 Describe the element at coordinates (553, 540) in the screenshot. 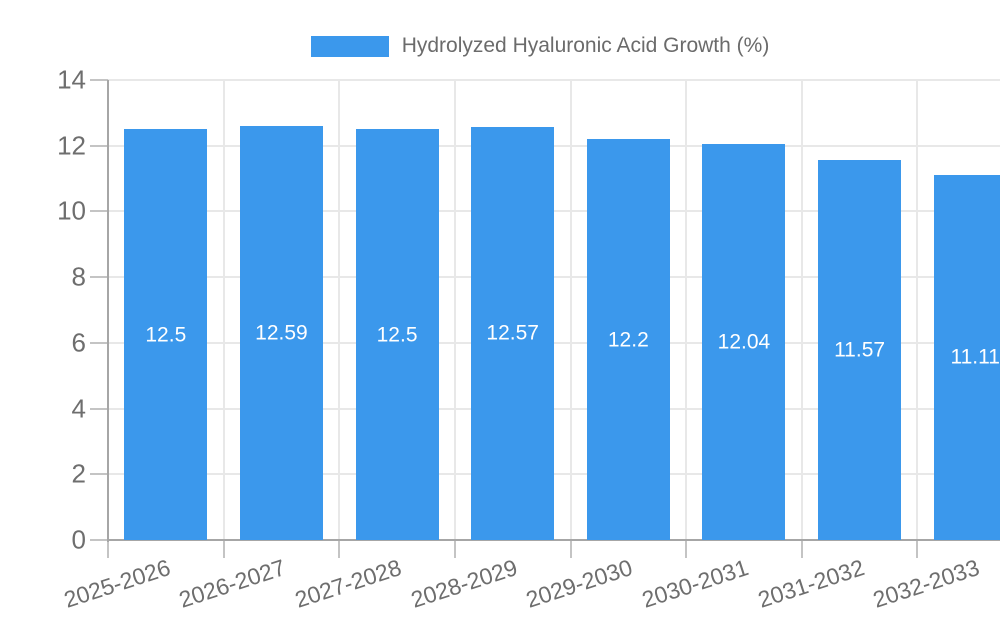

I see `x-axis-line` at that location.